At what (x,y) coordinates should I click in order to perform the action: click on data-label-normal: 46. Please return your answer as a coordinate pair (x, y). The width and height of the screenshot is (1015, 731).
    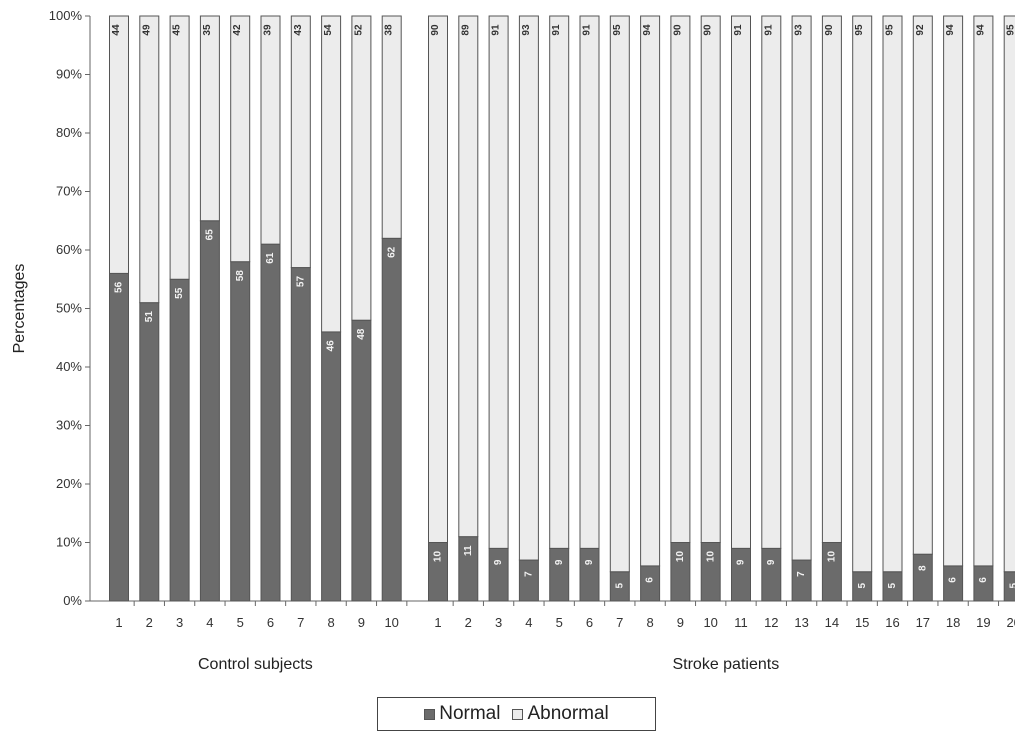
    Looking at the image, I should click on (331, 346).